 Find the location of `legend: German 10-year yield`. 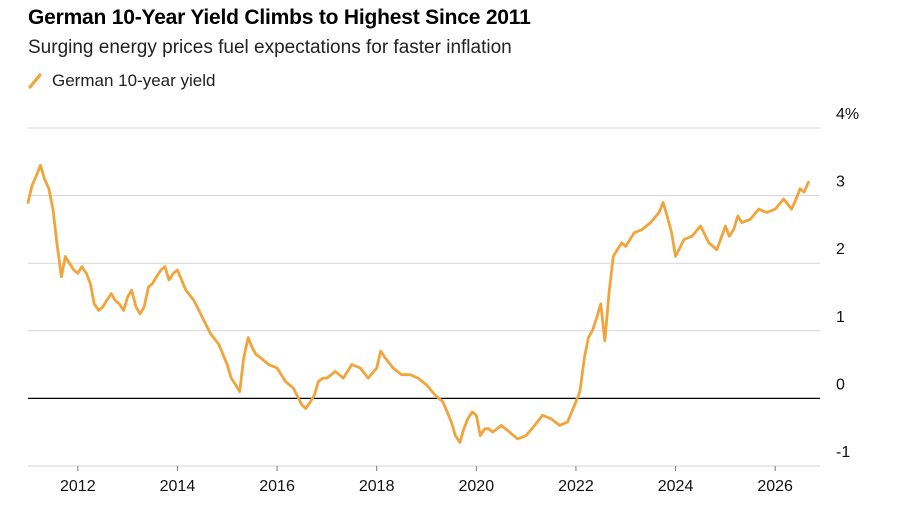

legend: German 10-year yield is located at coordinates (121, 81).